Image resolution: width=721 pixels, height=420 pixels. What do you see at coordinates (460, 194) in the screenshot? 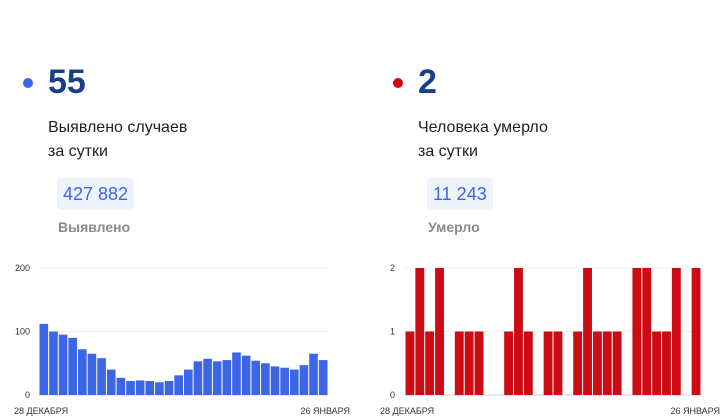
I see `deaths-total: 11 243` at bounding box center [460, 194].